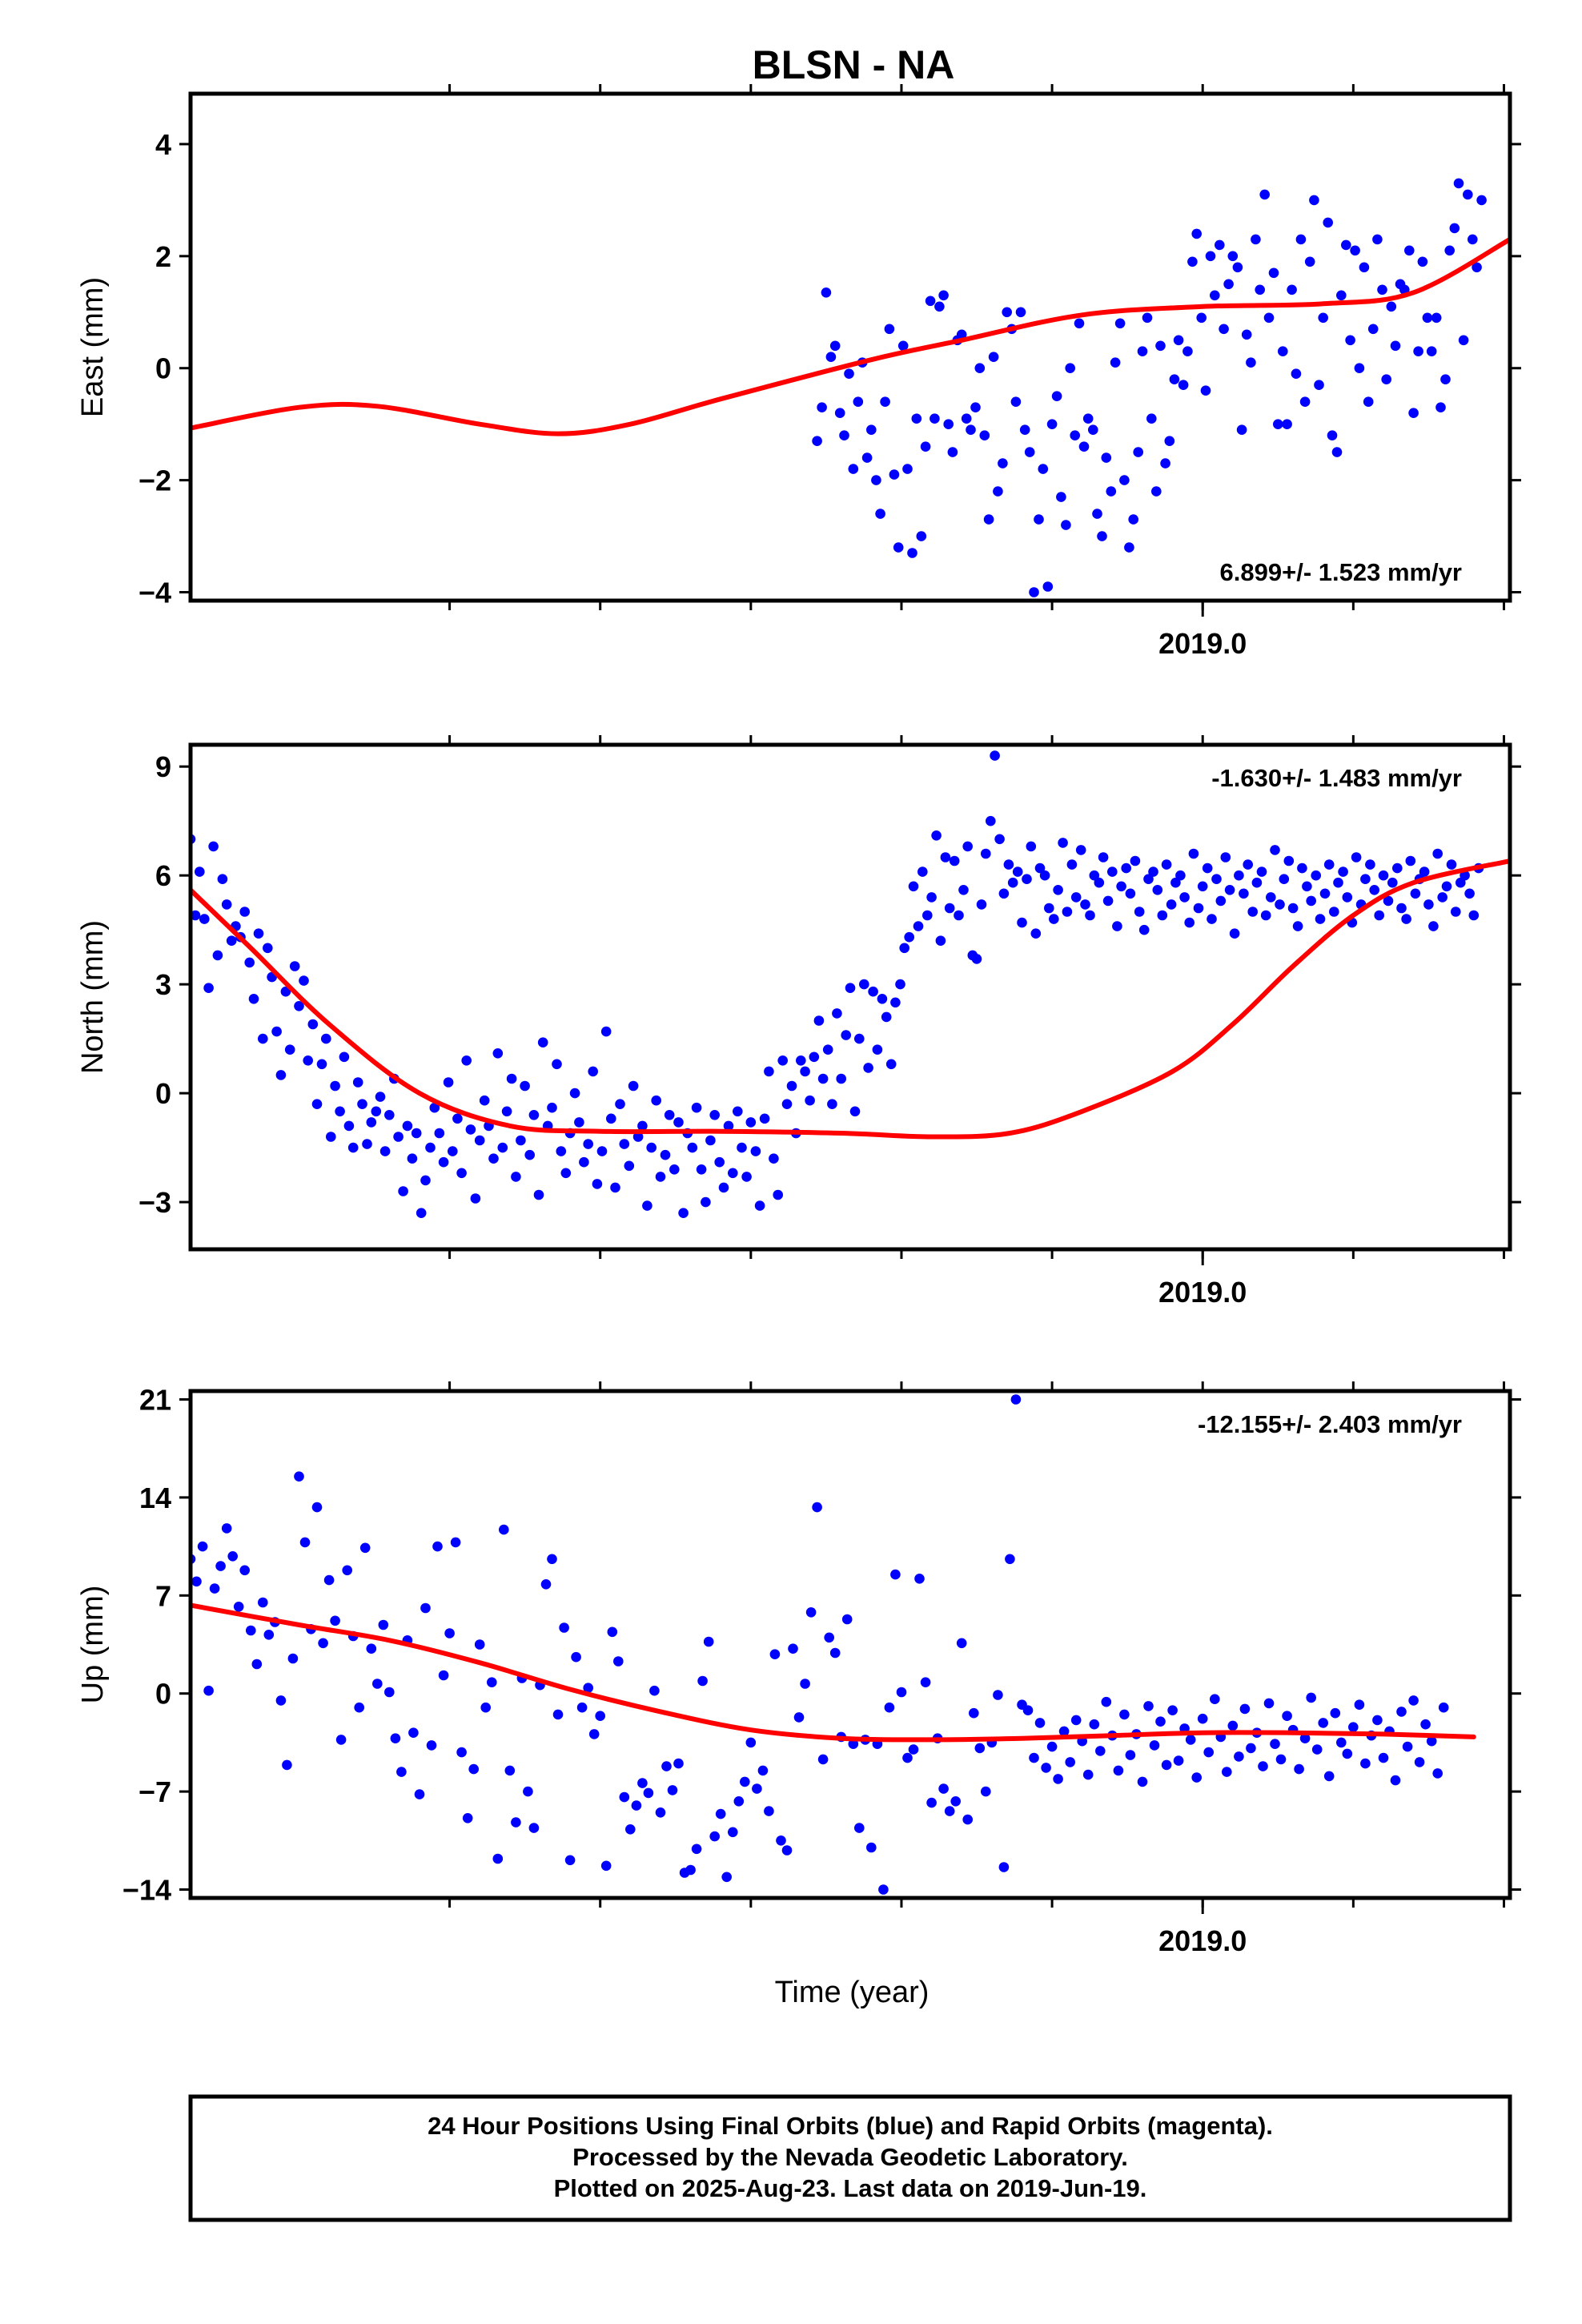 This screenshot has height=2324, width=1582. Describe the element at coordinates (850, 999) in the screenshot. I see `fit-curve` at that location.